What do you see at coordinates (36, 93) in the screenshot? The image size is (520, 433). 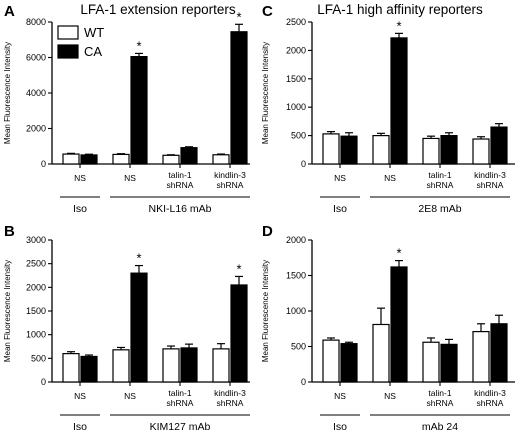 I see `y-tick-label: 4000` at bounding box center [36, 93].